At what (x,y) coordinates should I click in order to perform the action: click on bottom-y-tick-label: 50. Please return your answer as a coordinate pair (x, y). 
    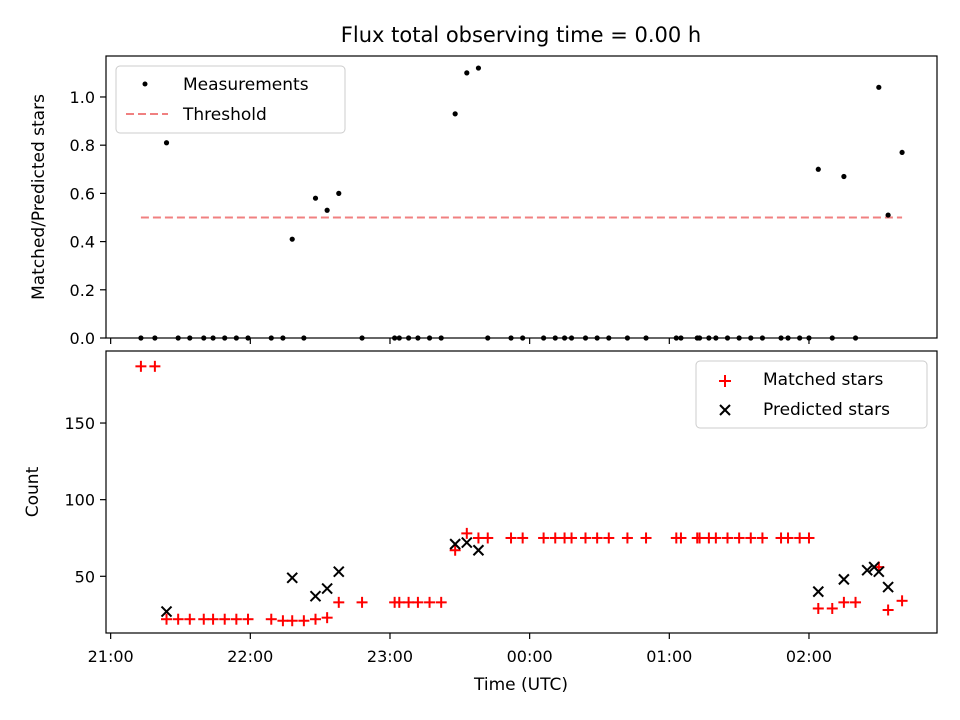
    Looking at the image, I should click on (85, 576).